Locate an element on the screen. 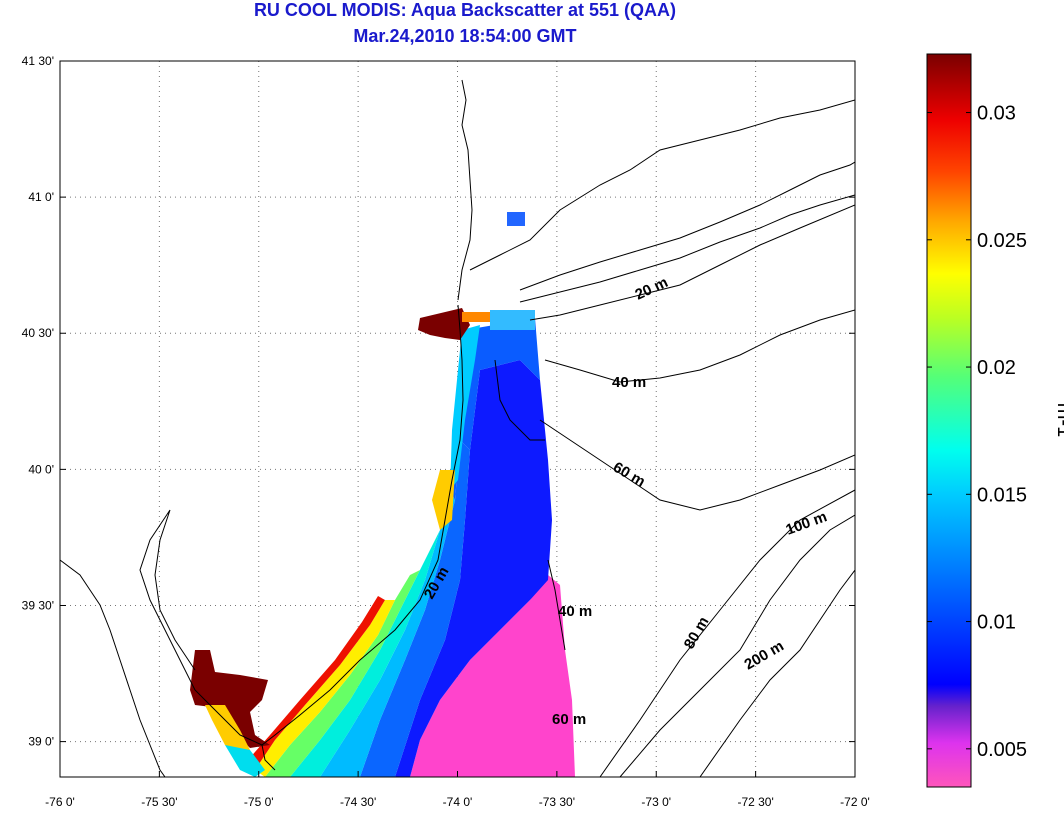 The image size is (1064, 817). raster-region-blue is located at coordinates (473, 568).